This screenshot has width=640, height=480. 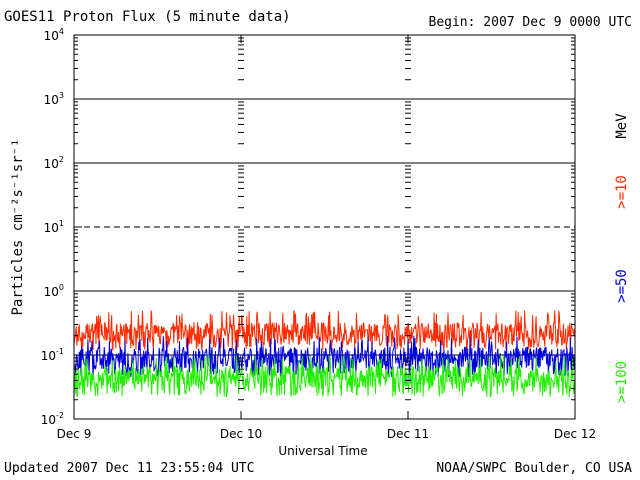 I want to click on series-lines, so click(x=324, y=354).